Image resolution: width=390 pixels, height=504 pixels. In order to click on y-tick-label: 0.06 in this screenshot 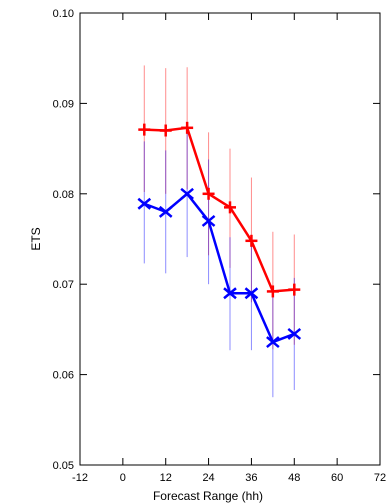, I will do `click(63, 376)`.